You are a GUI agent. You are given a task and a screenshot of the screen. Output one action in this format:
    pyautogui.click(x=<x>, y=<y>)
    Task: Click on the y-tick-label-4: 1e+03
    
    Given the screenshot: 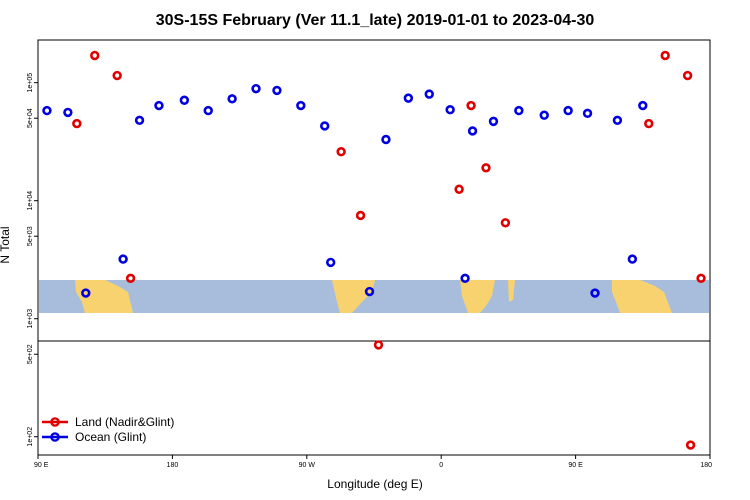 What is the action you would take?
    pyautogui.click(x=30, y=319)
    